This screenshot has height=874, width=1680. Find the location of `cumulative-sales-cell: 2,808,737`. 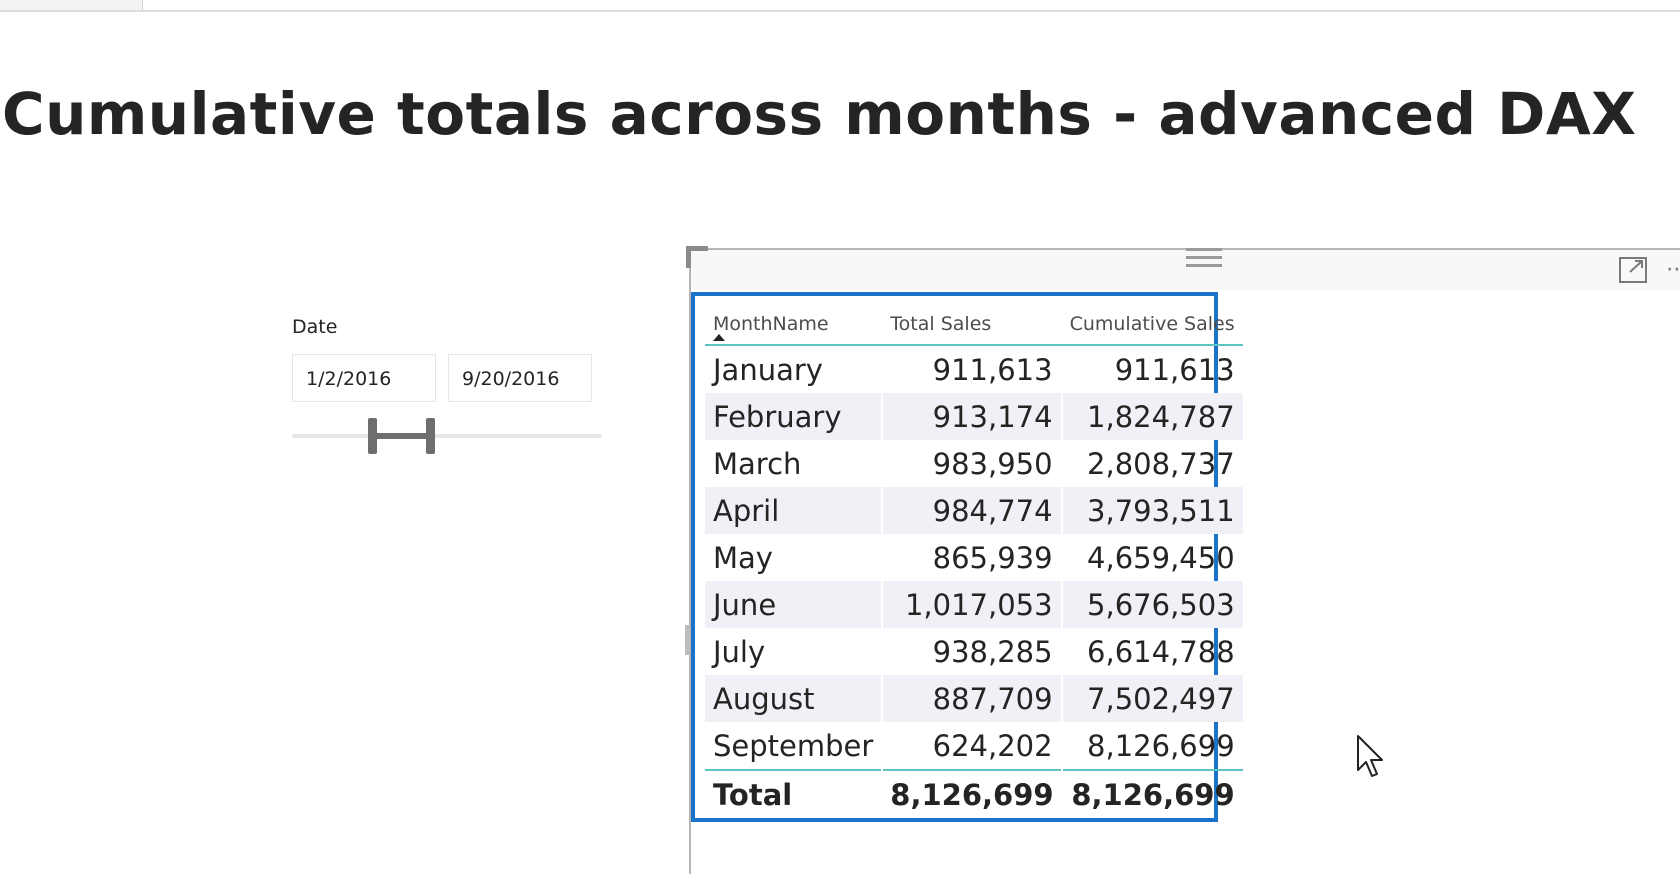

cumulative-sales-cell: 2,808,737 is located at coordinates (1161, 463).